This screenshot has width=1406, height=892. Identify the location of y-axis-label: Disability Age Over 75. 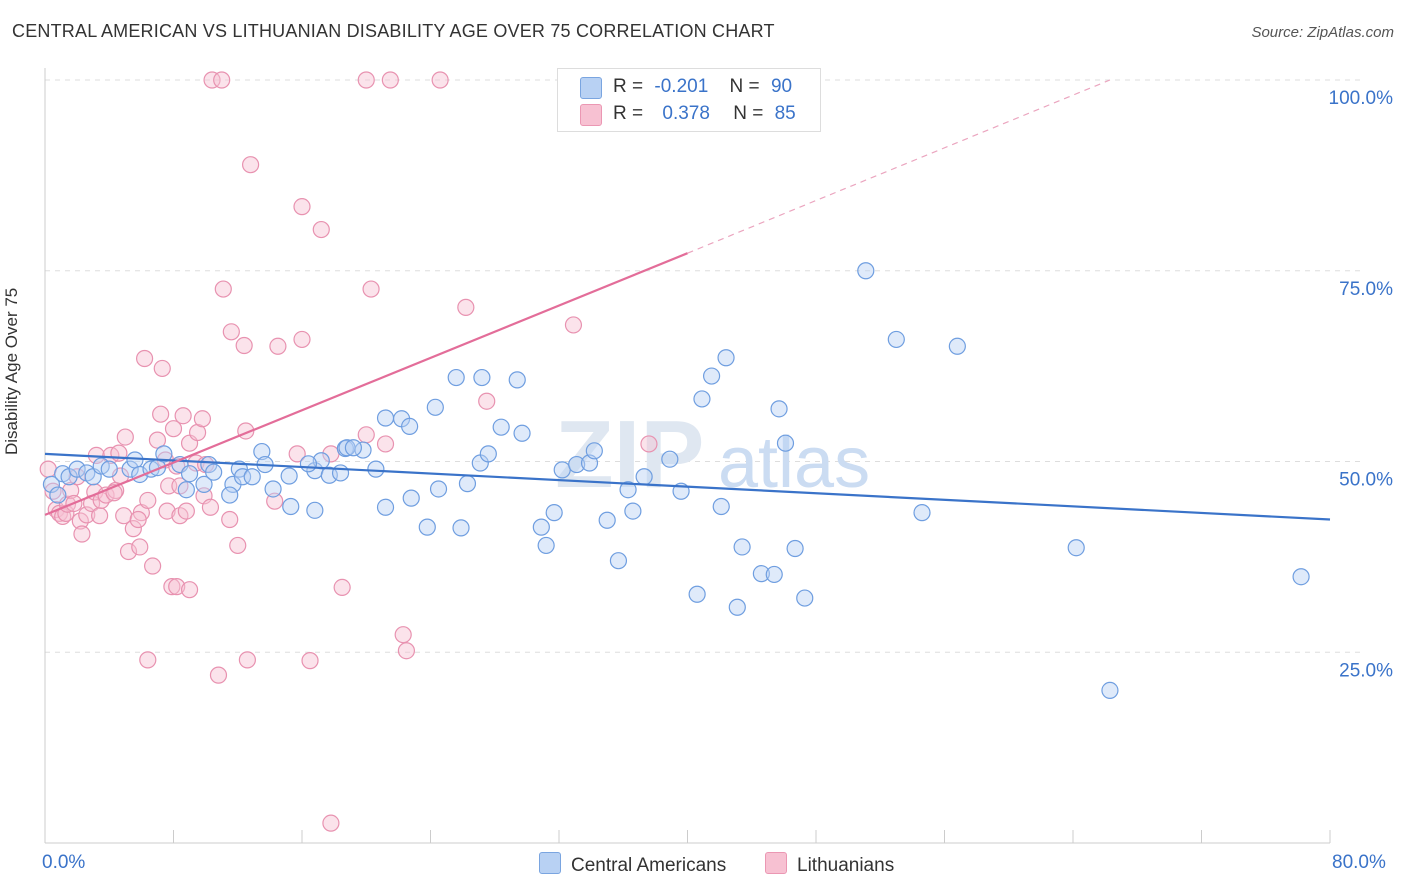
(11, 371).